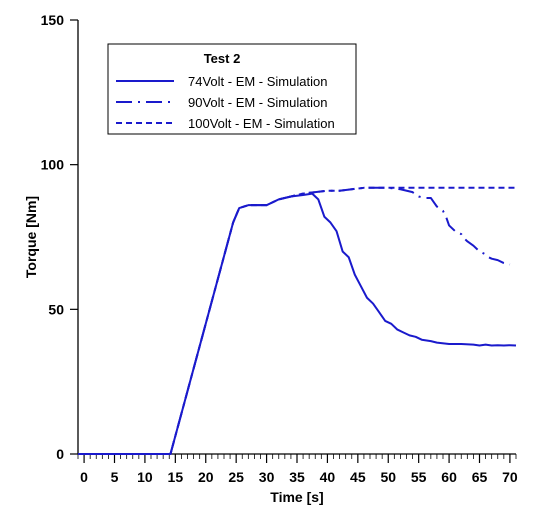 Image resolution: width=550 pixels, height=524 pixels. What do you see at coordinates (419, 477) in the screenshot?
I see `x-tick-label: 55` at bounding box center [419, 477].